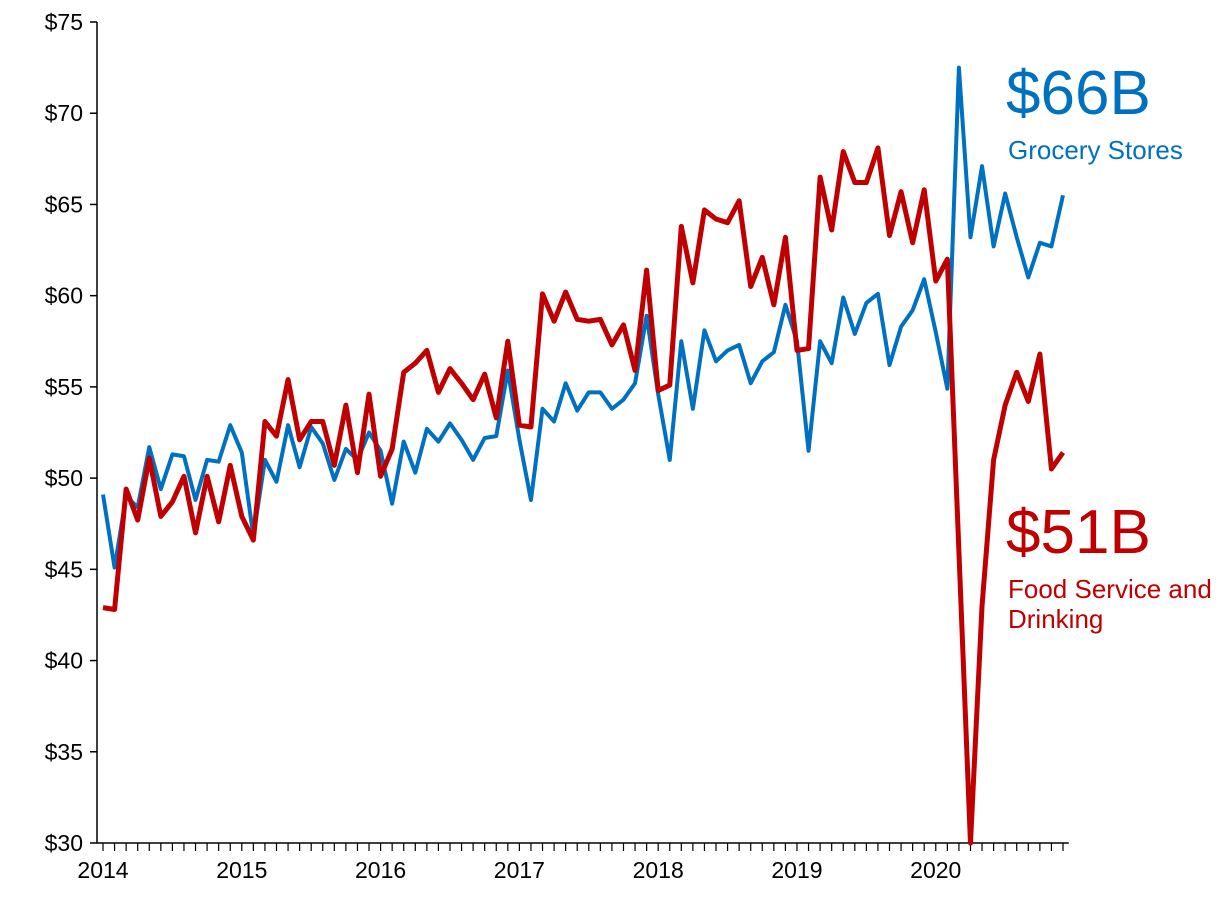 The image size is (1230, 901). I want to click on y-tick-label: $30, so click(64, 843).